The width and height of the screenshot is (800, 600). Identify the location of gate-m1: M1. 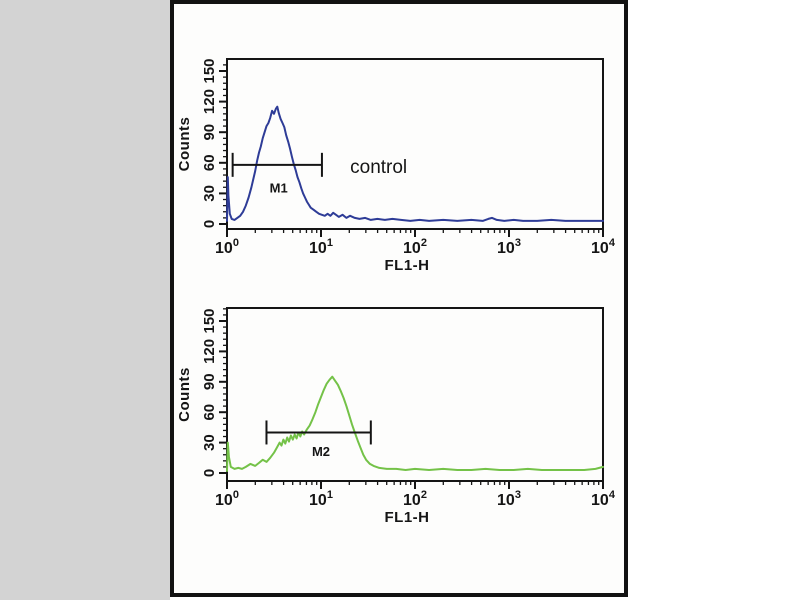
(277, 173).